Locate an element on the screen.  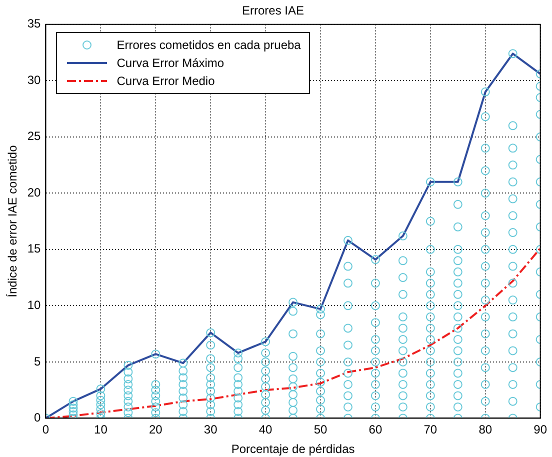
y-tick-label: 35 is located at coordinates (34, 23).